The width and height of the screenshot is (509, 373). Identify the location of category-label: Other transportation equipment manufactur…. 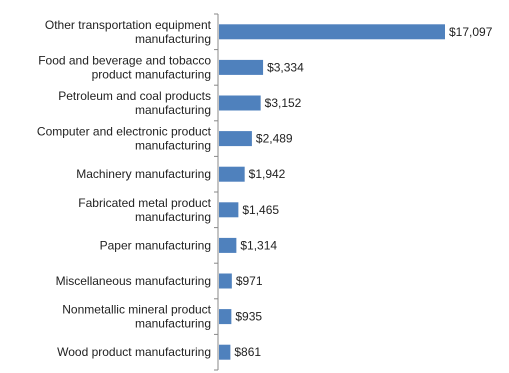
(128, 32).